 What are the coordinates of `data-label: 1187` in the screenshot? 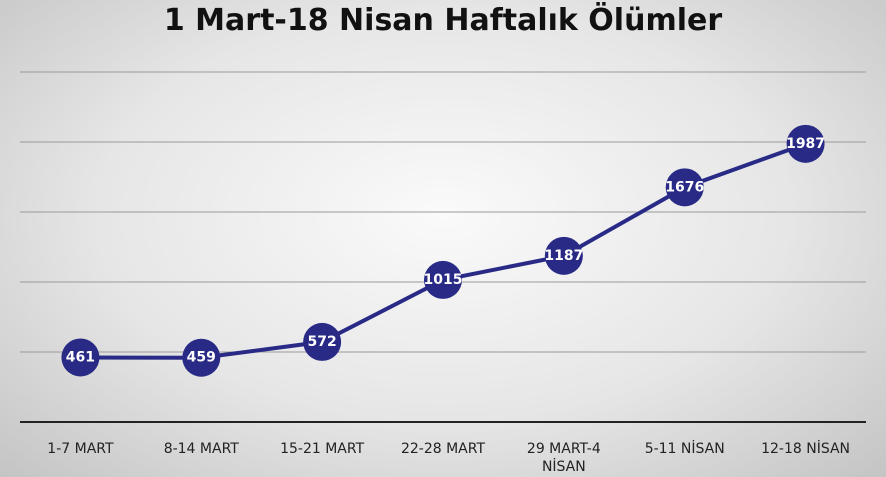 It's located at (563, 256).